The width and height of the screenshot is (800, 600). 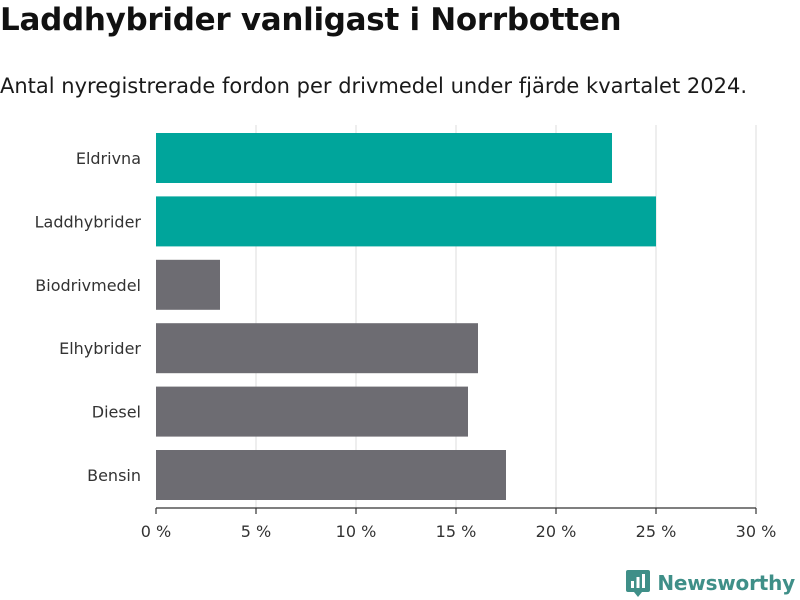 What do you see at coordinates (556, 531) in the screenshot?
I see `x-tick-label: 20 %` at bounding box center [556, 531].